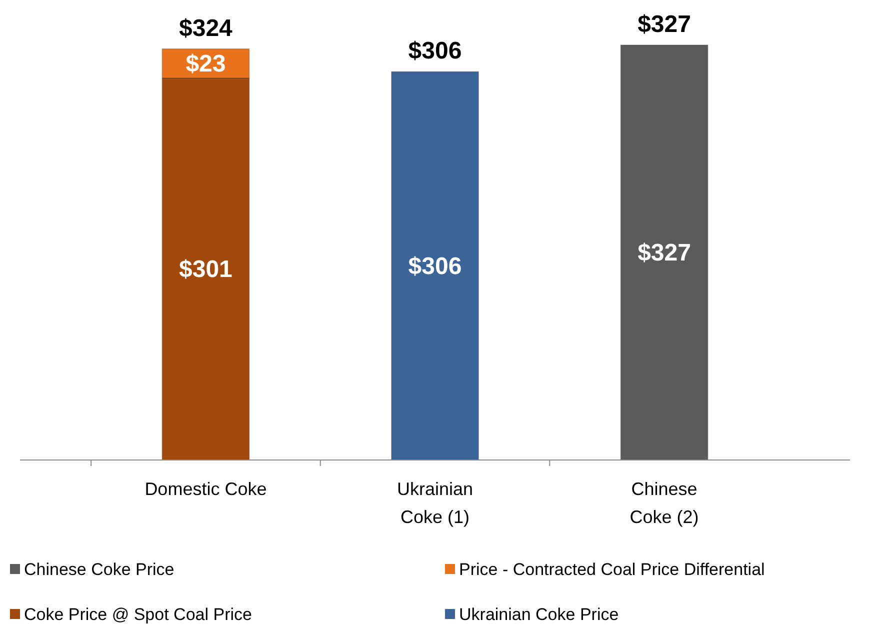 The image size is (875, 627). Describe the element at coordinates (206, 64) in the screenshot. I see `data-label: $23` at that location.